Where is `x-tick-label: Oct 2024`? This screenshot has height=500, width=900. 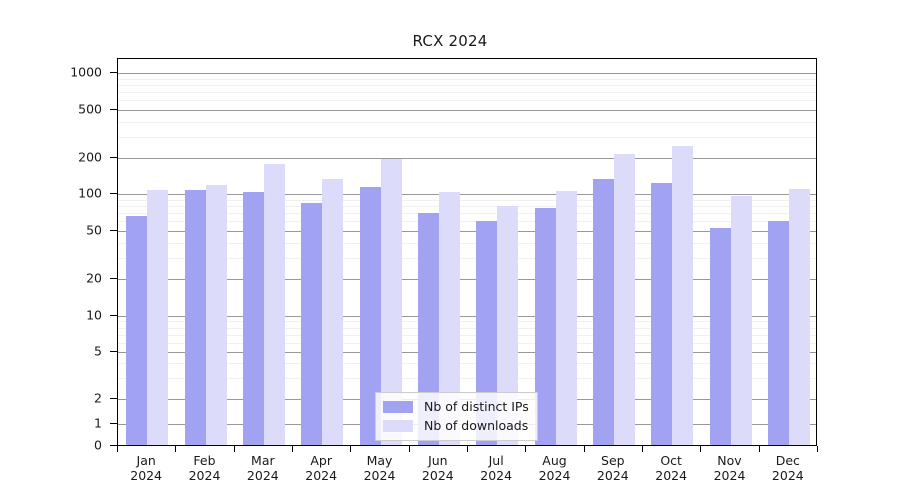
x-tick-label: Oct 2024 is located at coordinates (671, 468).